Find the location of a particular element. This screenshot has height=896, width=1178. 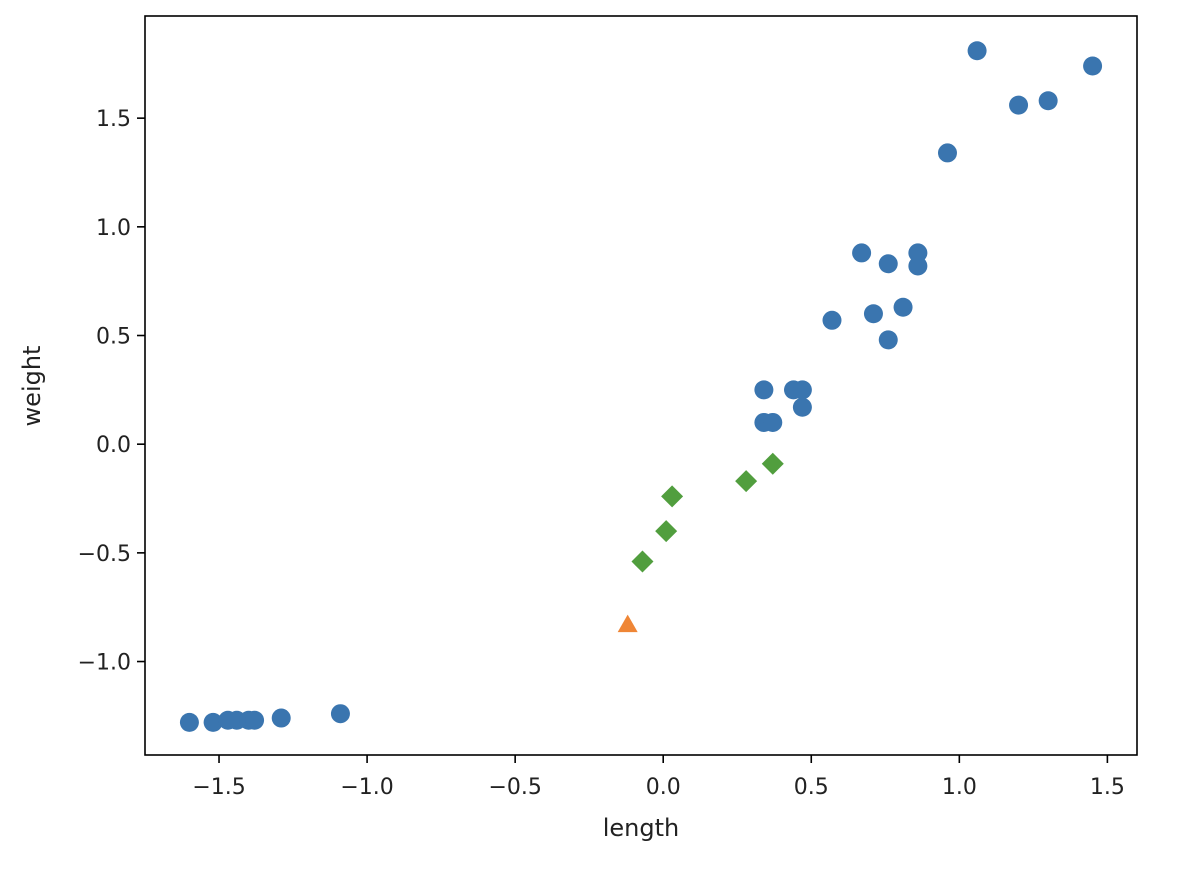

x-tick-label: 0.0 is located at coordinates (663, 787).